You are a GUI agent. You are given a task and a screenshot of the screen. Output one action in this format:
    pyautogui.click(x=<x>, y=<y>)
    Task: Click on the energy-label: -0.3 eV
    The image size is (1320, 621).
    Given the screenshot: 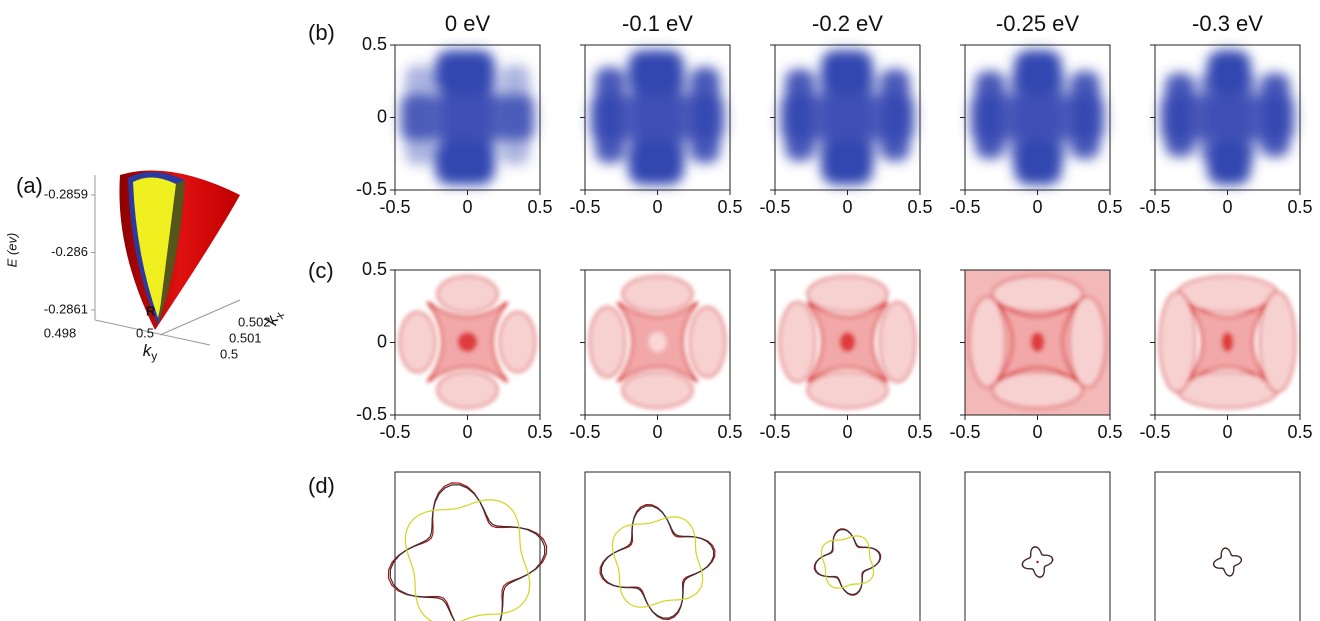 What is the action you would take?
    pyautogui.click(x=1227, y=23)
    